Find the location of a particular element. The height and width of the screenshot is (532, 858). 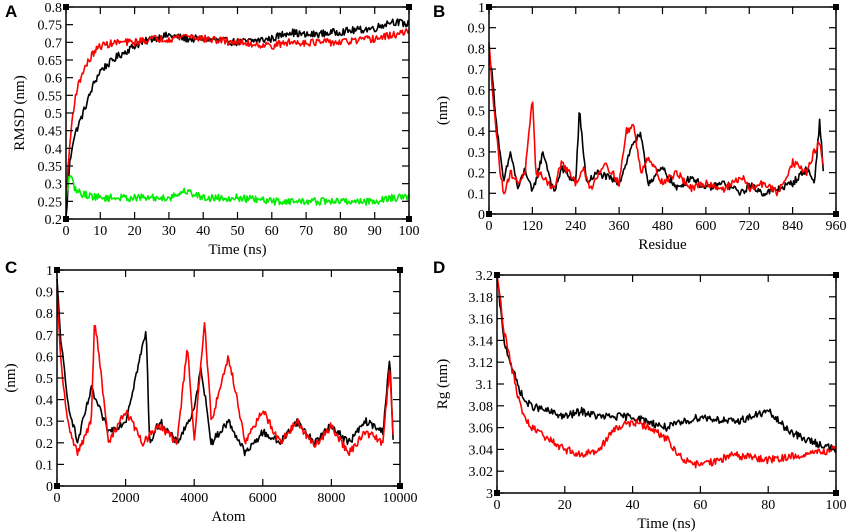

y-tick-label-c: 0.1 is located at coordinates (45, 465).